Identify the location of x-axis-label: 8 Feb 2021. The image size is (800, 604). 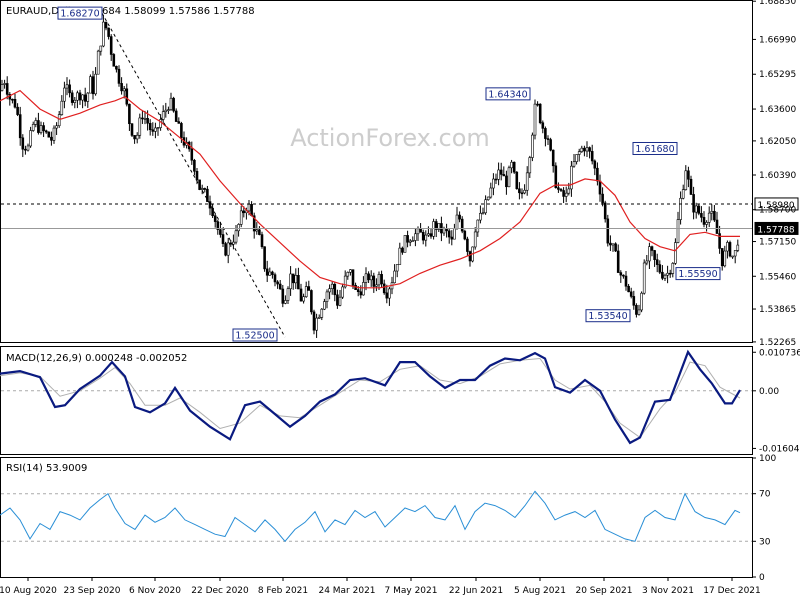
(283, 591).